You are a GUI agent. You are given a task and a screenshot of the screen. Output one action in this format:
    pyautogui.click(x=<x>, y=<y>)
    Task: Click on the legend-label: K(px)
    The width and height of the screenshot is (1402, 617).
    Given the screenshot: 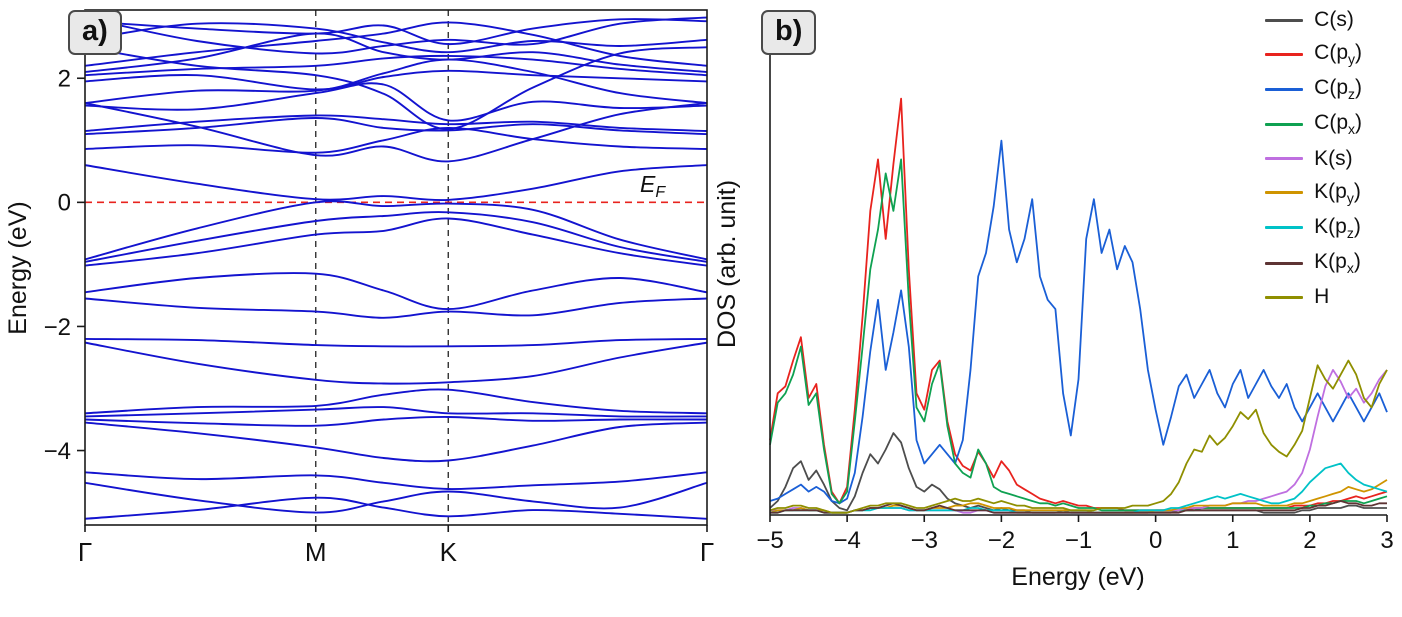 What is the action you would take?
    pyautogui.click(x=1337, y=263)
    